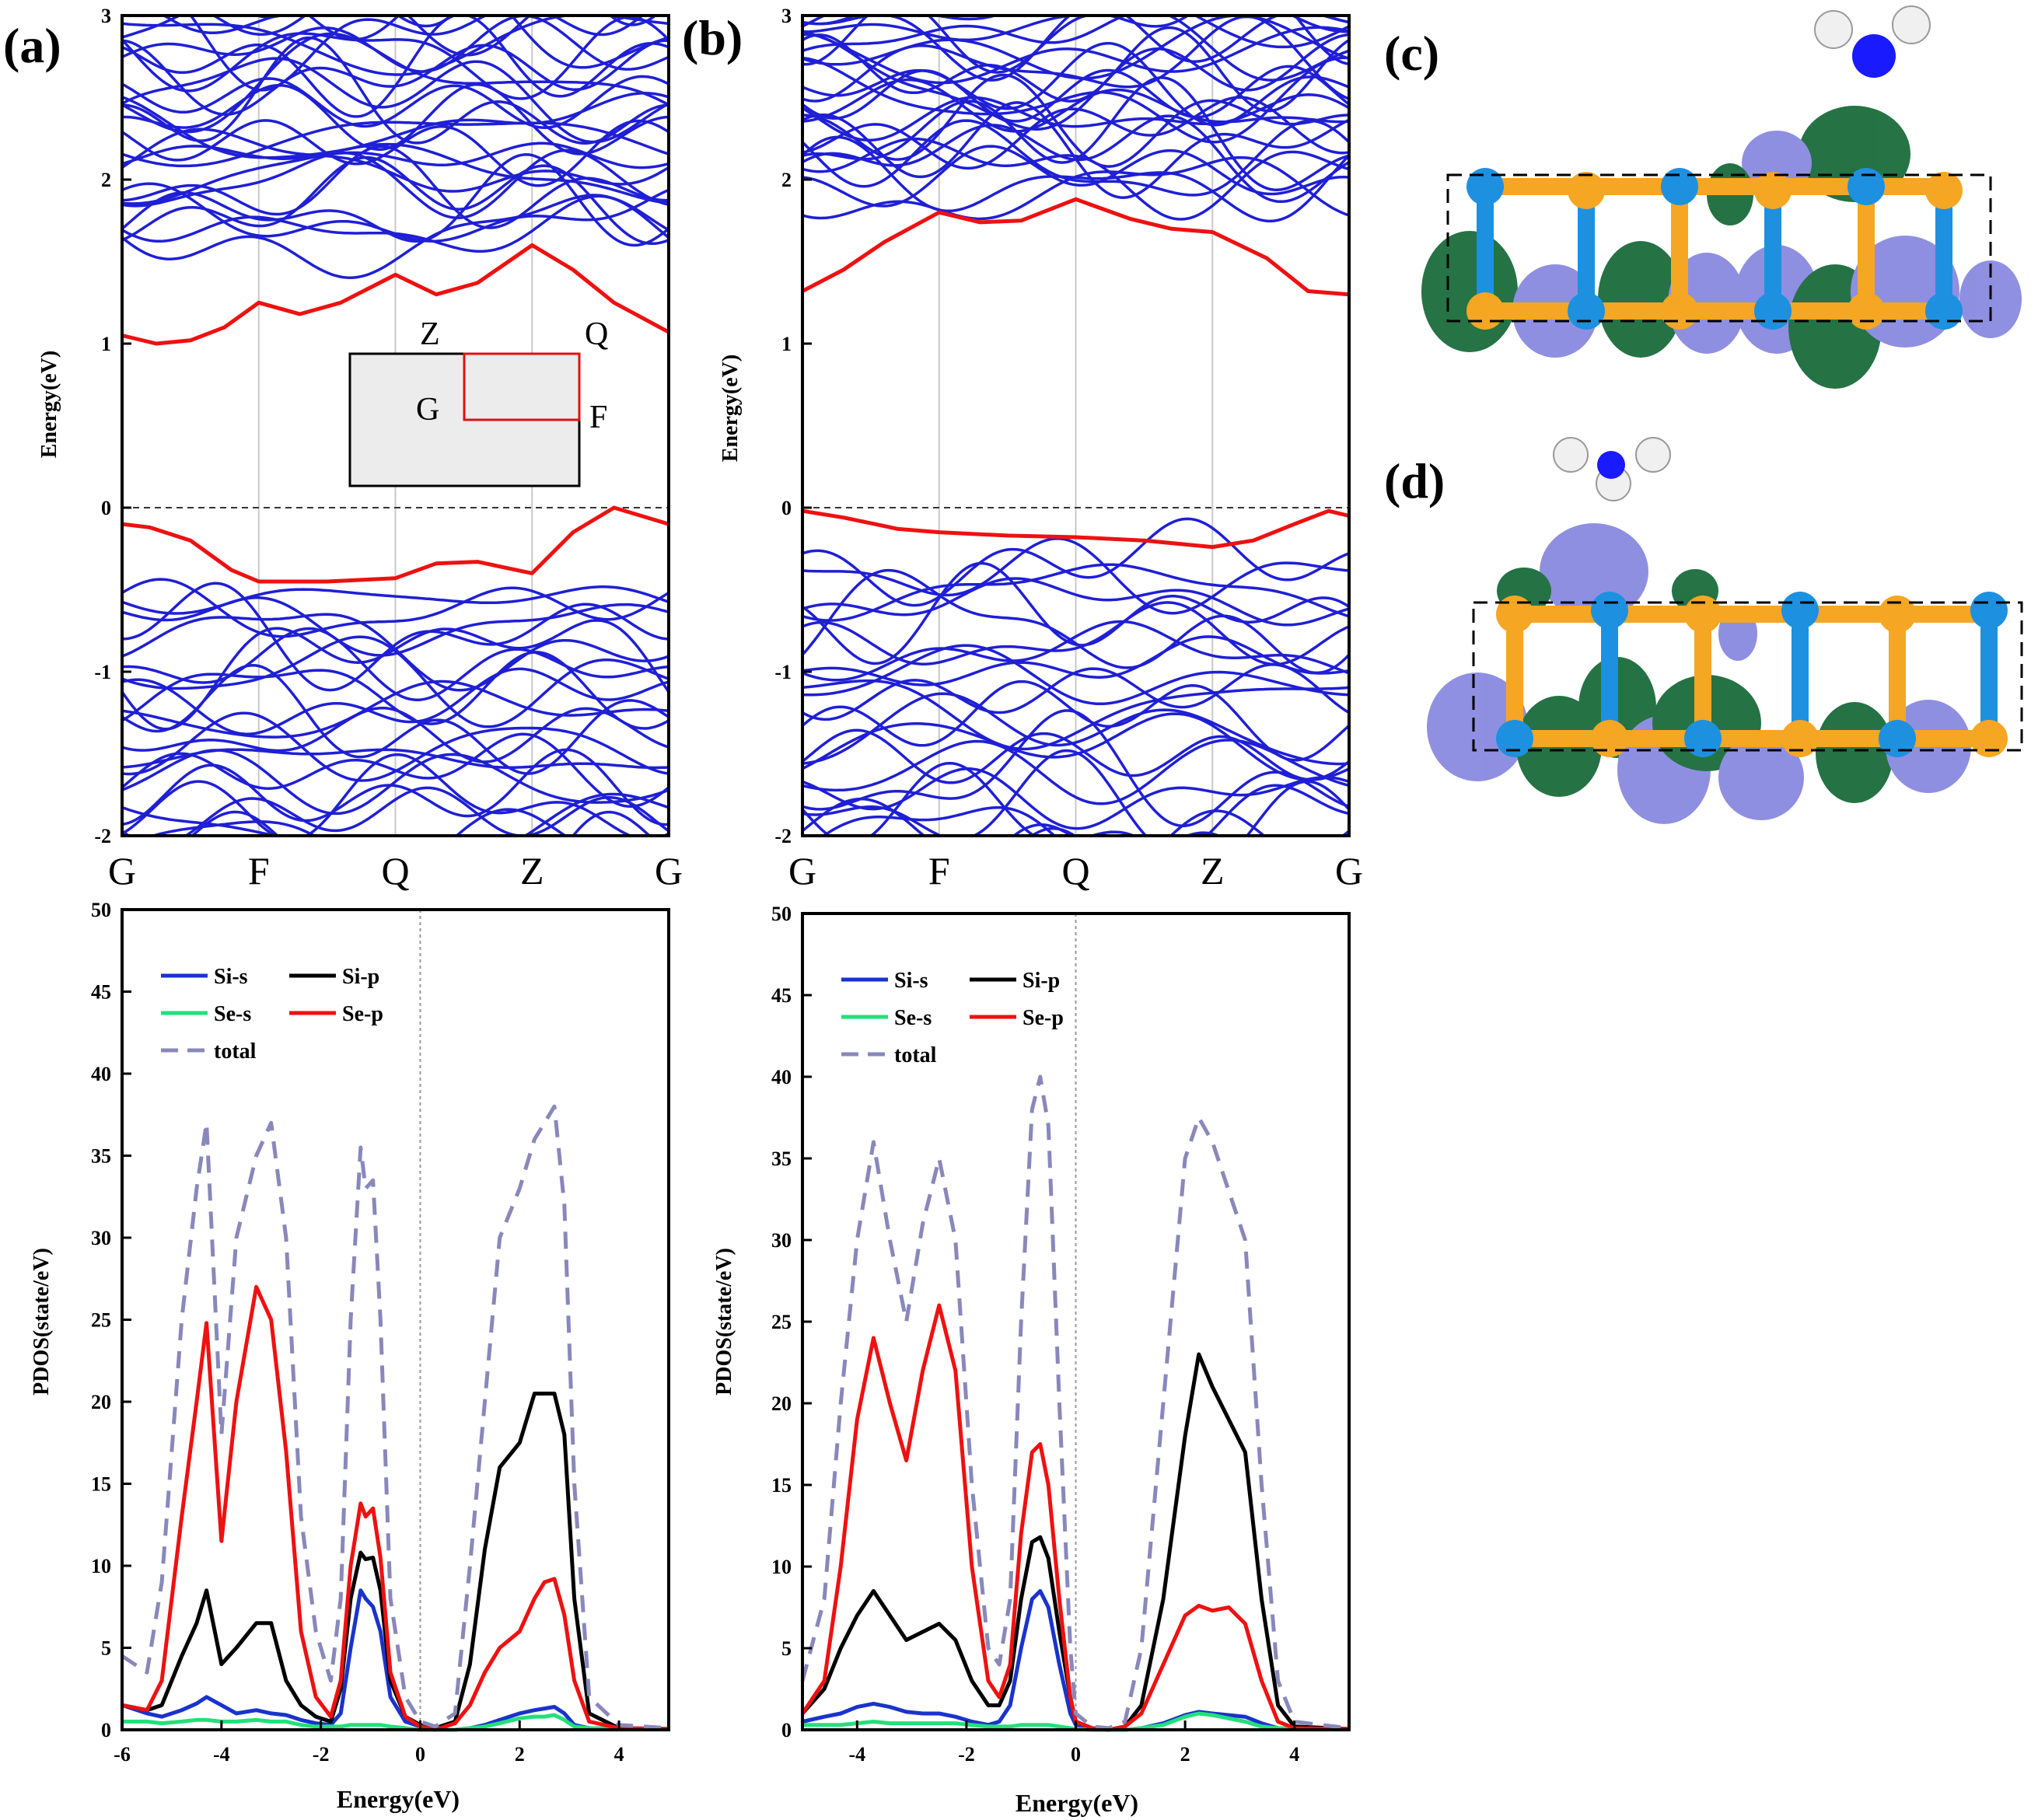 This screenshot has width=2038, height=1820. What do you see at coordinates (101, 1484) in the screenshot?
I see `y-tick-label: 15` at bounding box center [101, 1484].